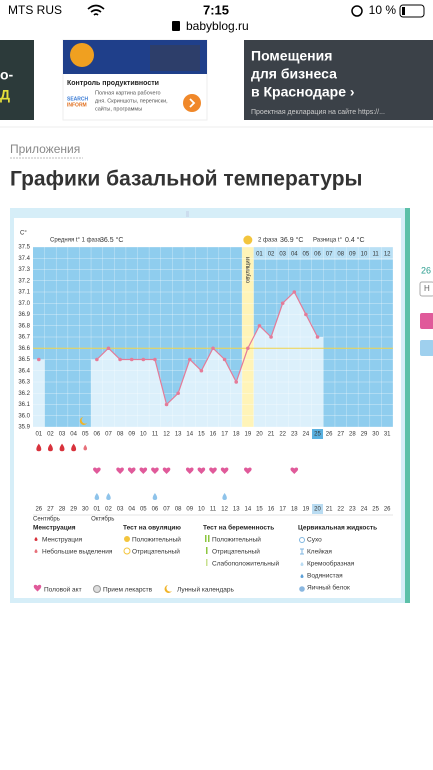  I want to click on ad-button, so click(192, 103).